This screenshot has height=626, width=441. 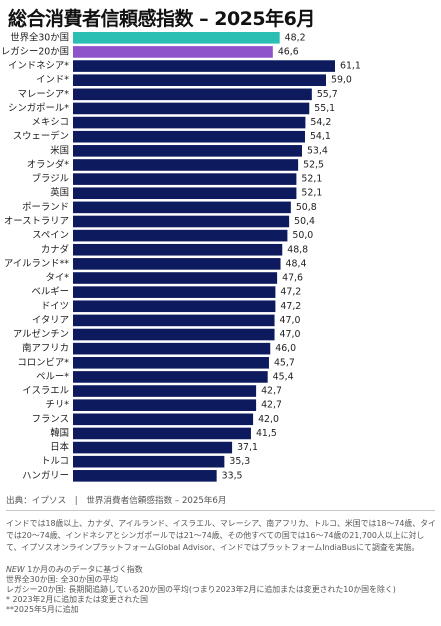 I want to click on value-label: 48,2, so click(x=295, y=37).